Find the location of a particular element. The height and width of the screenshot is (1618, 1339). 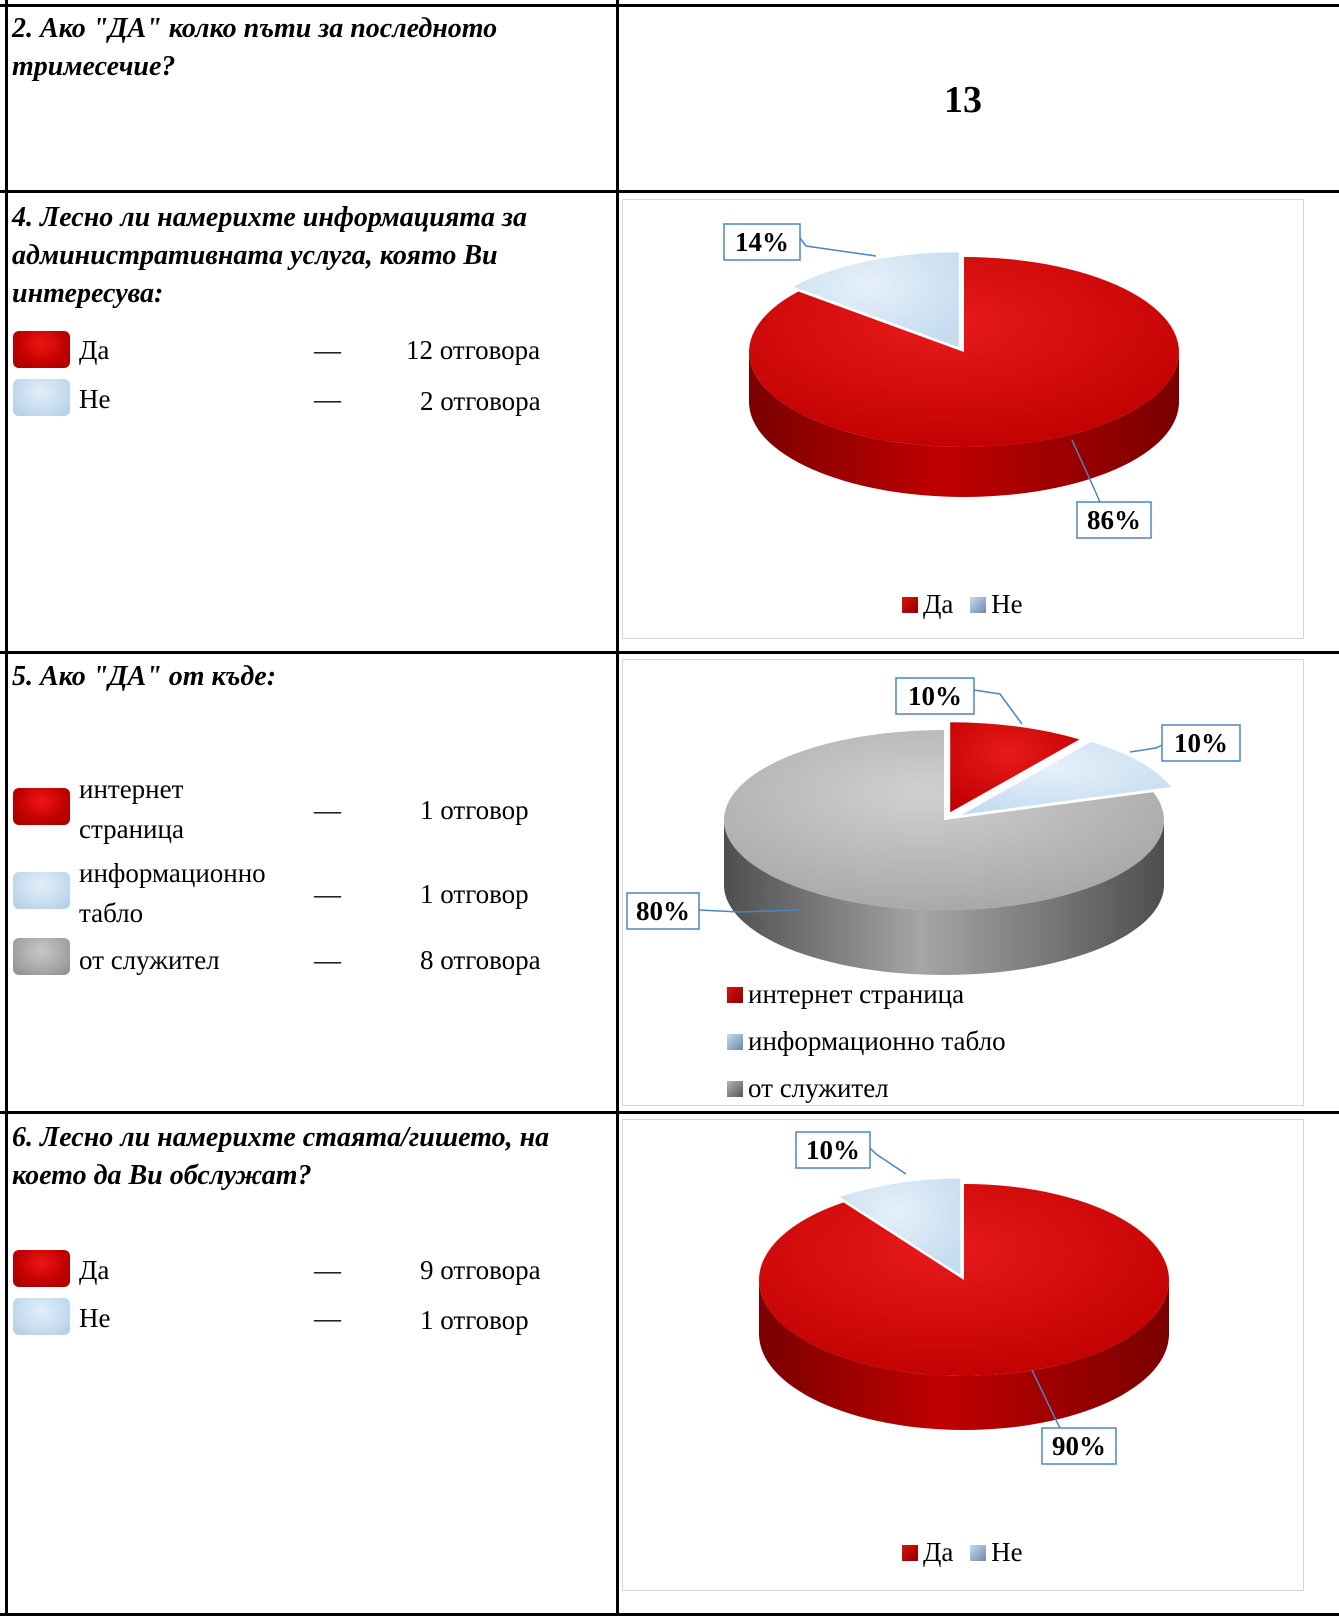

data-label: 80% is located at coordinates (663, 911).